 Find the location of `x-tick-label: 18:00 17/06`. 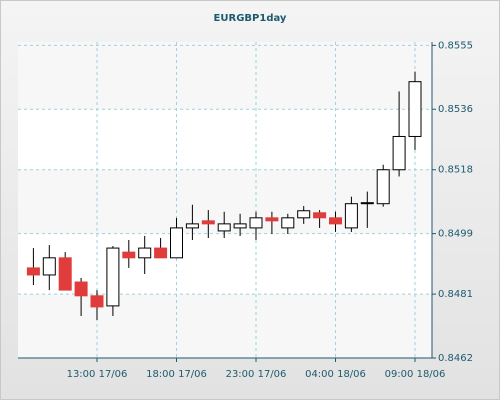

x-tick-label: 18:00 17/06 is located at coordinates (176, 374).